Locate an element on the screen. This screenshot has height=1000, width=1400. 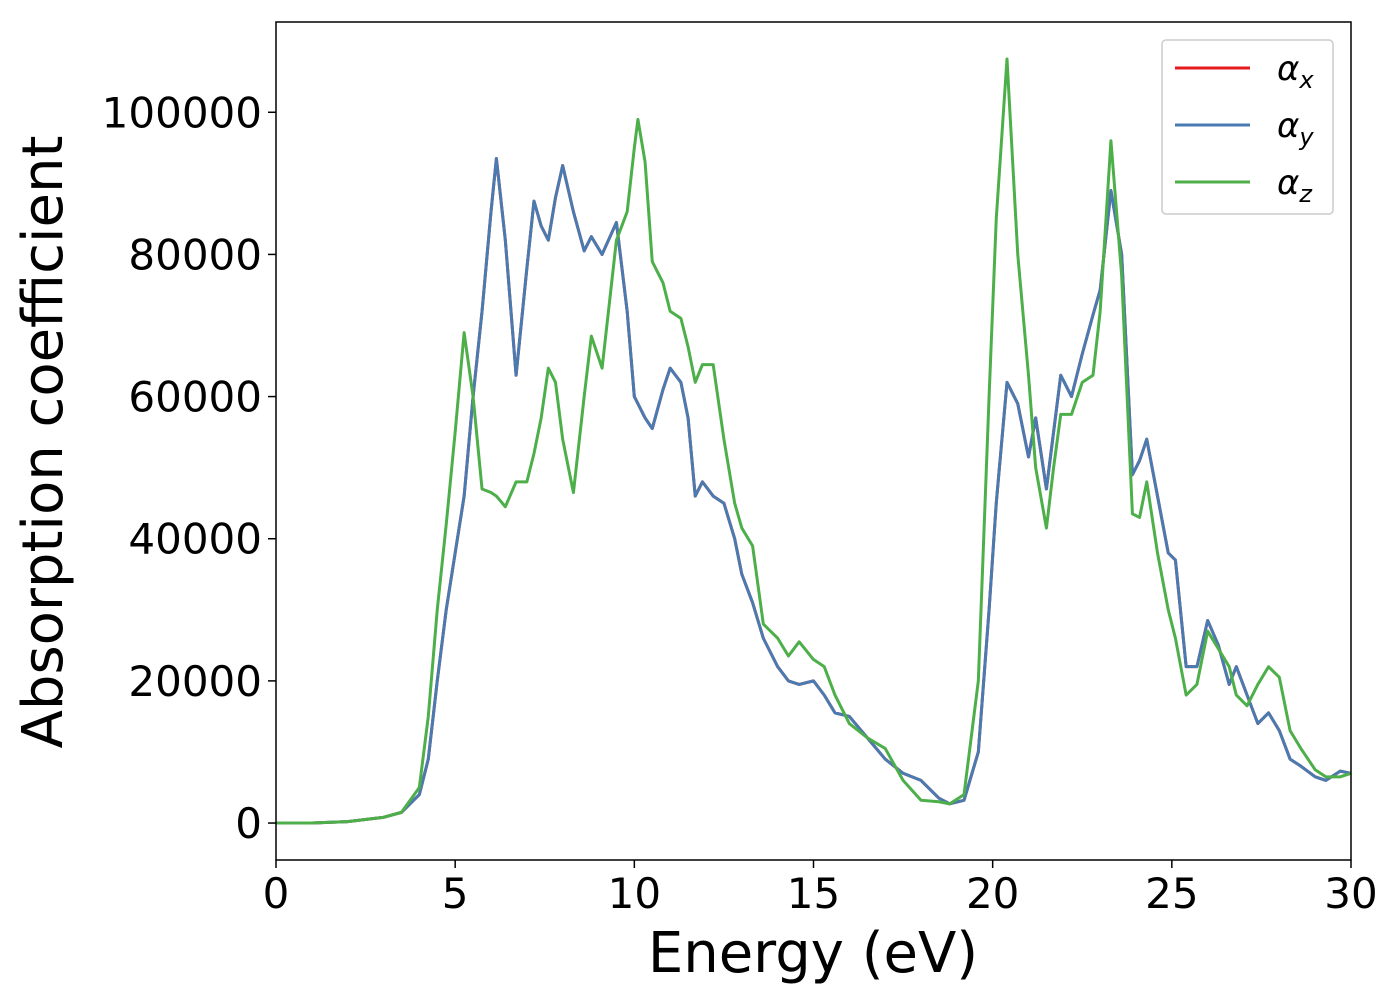
legend-label: αz is located at coordinates (1295, 185).